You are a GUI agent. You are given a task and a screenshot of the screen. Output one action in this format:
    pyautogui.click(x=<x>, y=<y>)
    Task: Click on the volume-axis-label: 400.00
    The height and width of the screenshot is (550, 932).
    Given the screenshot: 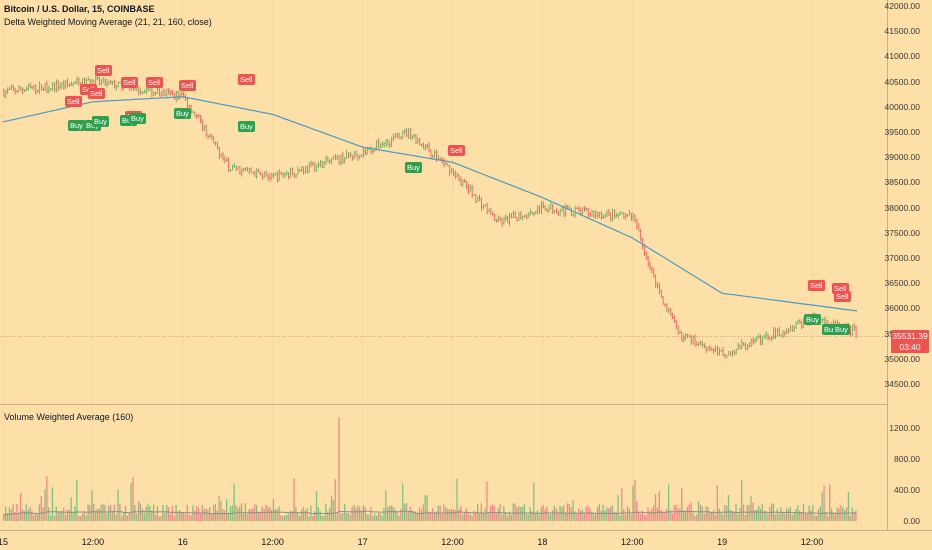 What is the action you would take?
    pyautogui.click(x=907, y=490)
    